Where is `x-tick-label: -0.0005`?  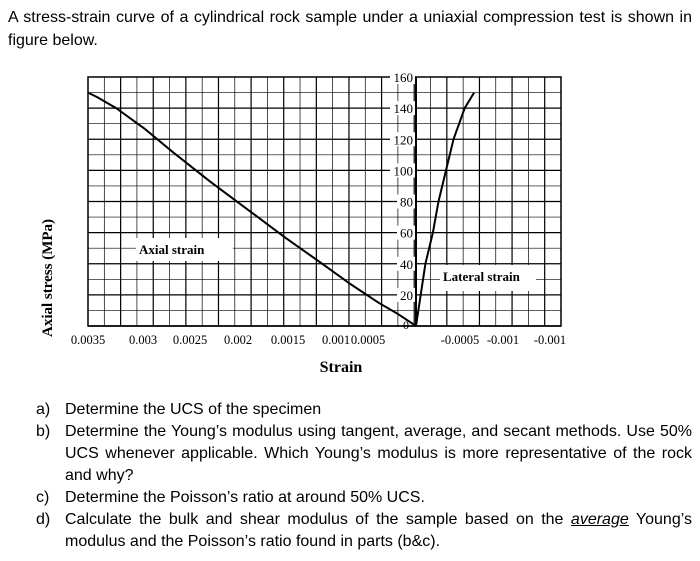
x-tick-label: -0.0005 is located at coordinates (460, 340).